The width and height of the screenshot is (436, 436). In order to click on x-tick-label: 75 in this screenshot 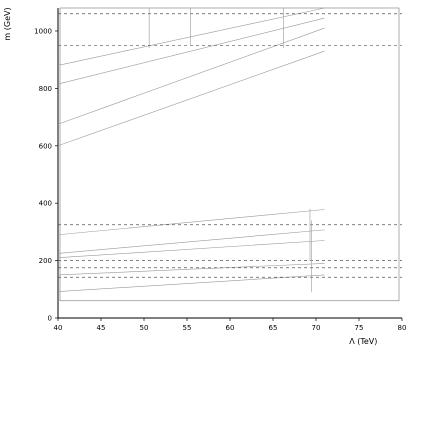, I will do `click(359, 328)`.